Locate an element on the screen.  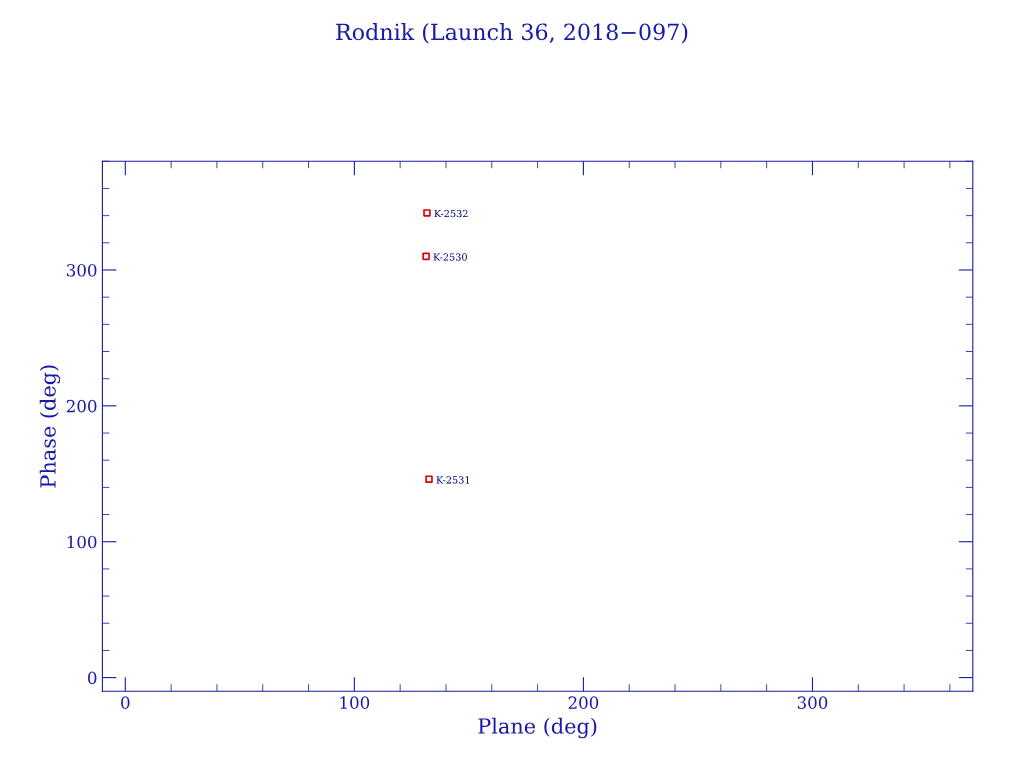
chart-title: Rodnik (Launch 36, 2018−097) is located at coordinates (512, 33).